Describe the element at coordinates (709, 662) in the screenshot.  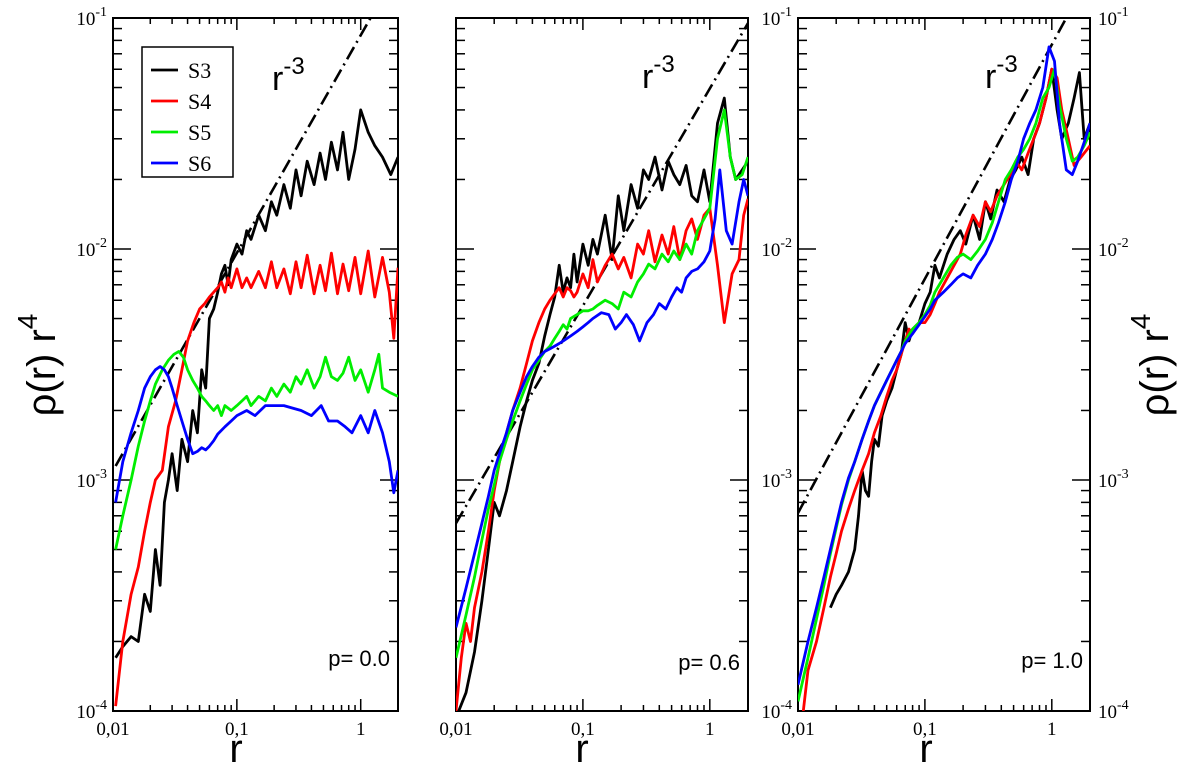
I see `panel-annotation: p= 0.6` at that location.